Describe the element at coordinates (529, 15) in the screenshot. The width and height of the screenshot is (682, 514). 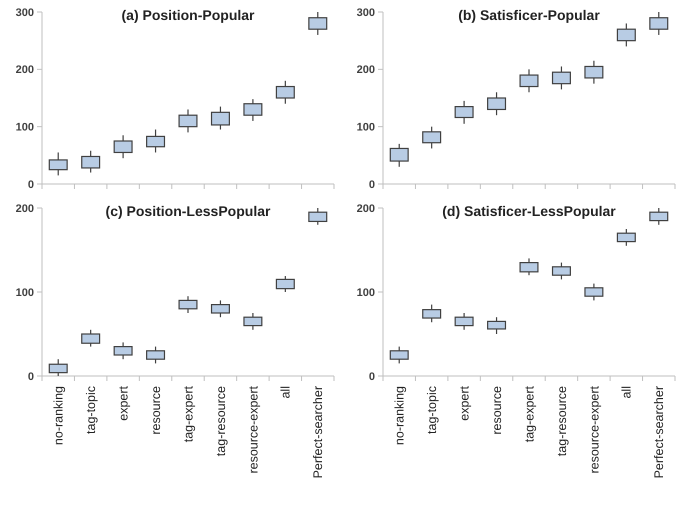
I see `chart-title: (b) Satisficer-Popular` at that location.